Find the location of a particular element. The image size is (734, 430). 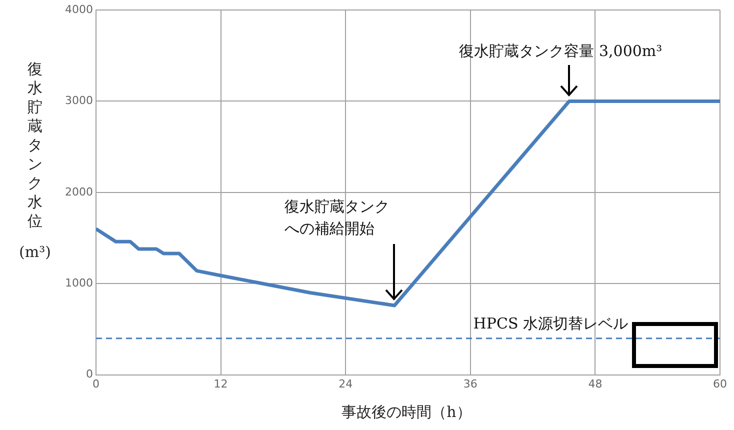

x-tick-label: 36 is located at coordinates (470, 383).